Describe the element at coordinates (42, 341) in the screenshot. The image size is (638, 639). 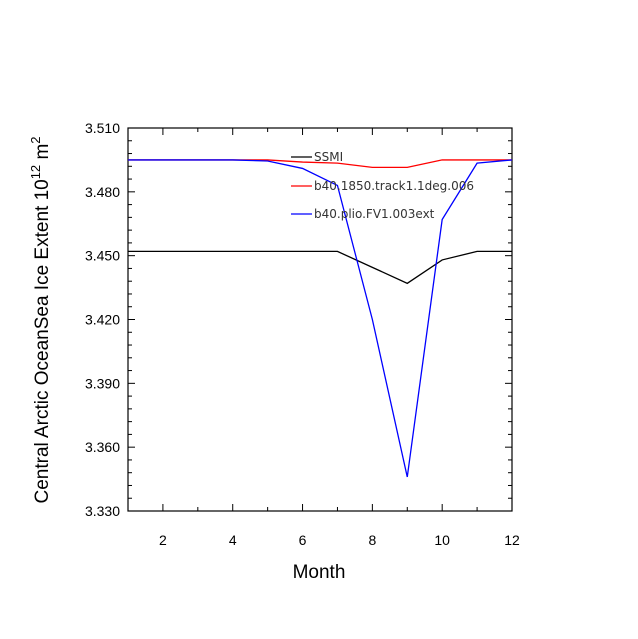
I see `y-axis-title-main: Central Arctic OceanSea Ice Extent 10` at that location.